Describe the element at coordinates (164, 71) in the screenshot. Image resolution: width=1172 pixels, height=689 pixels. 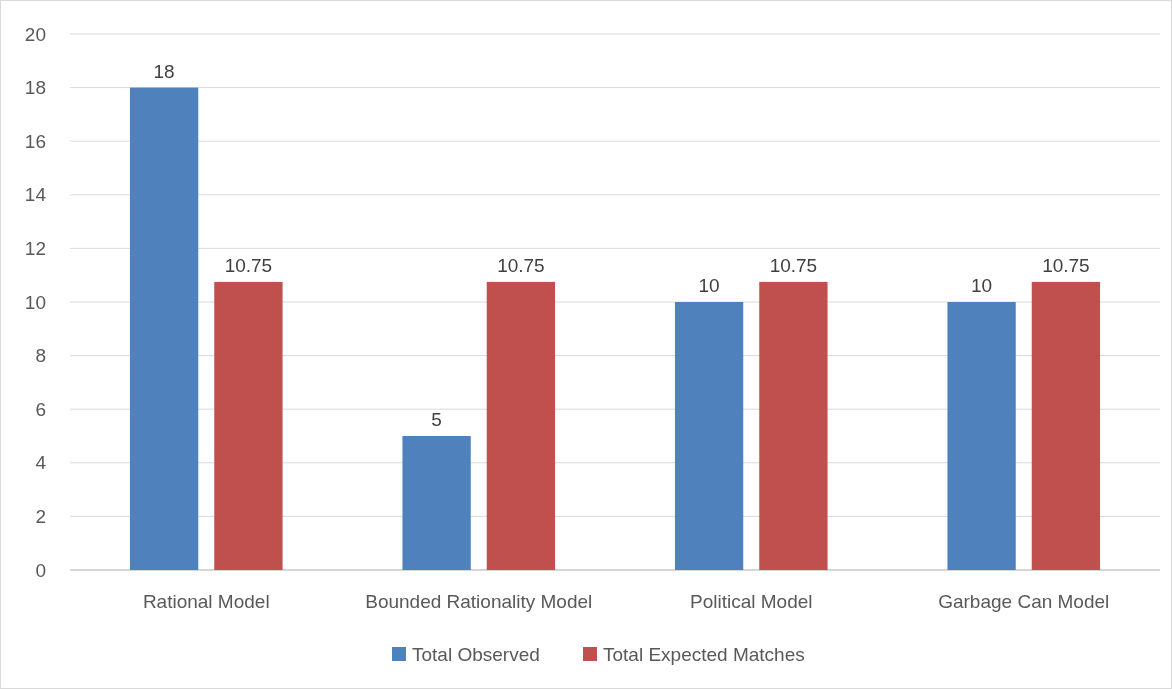
I see `data-label: 18` at that location.